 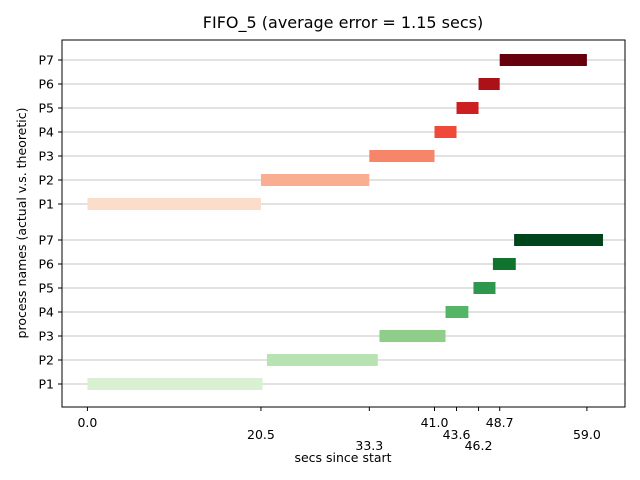 What do you see at coordinates (175, 384) in the screenshot?
I see `bar-actual-p1` at bounding box center [175, 384].